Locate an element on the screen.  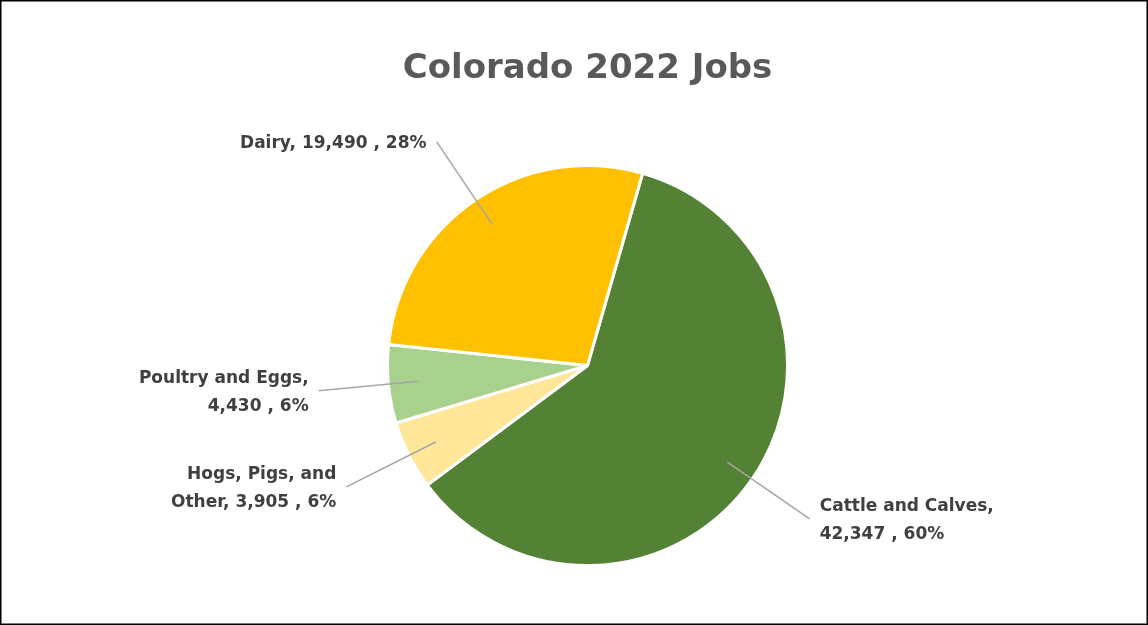
slice-label: Cattle and Calves, 42,347 , 60% is located at coordinates (906, 518).